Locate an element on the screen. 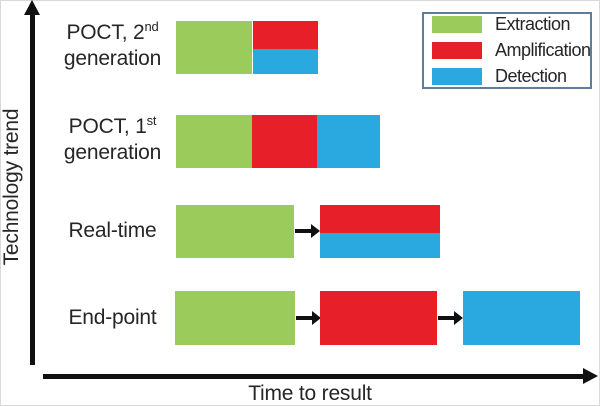 The height and width of the screenshot is (406, 600). ordinal-superscript: st is located at coordinates (151, 120).